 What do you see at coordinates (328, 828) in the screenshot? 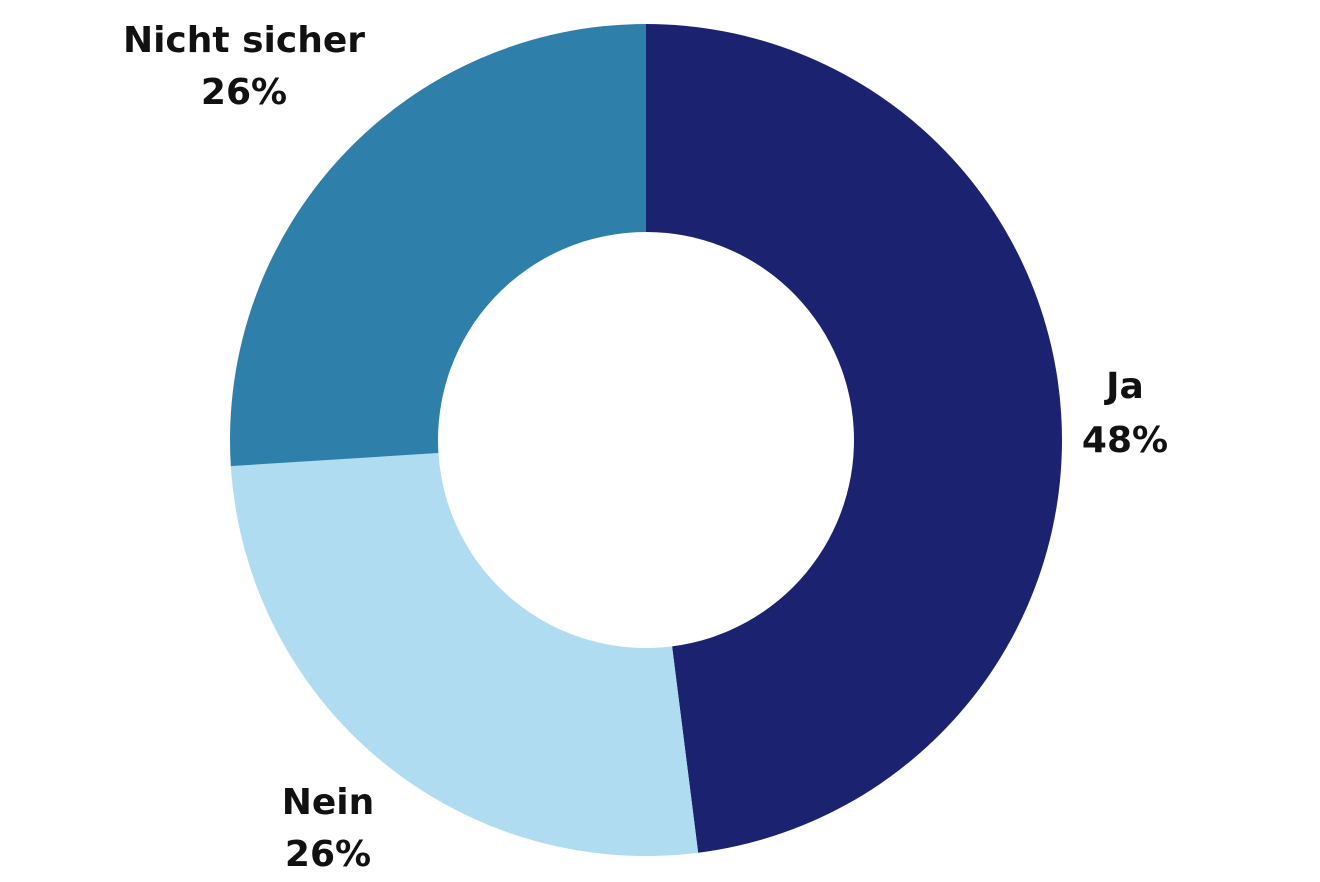
I see `slice-label-nein: Nein 26%` at bounding box center [328, 828].